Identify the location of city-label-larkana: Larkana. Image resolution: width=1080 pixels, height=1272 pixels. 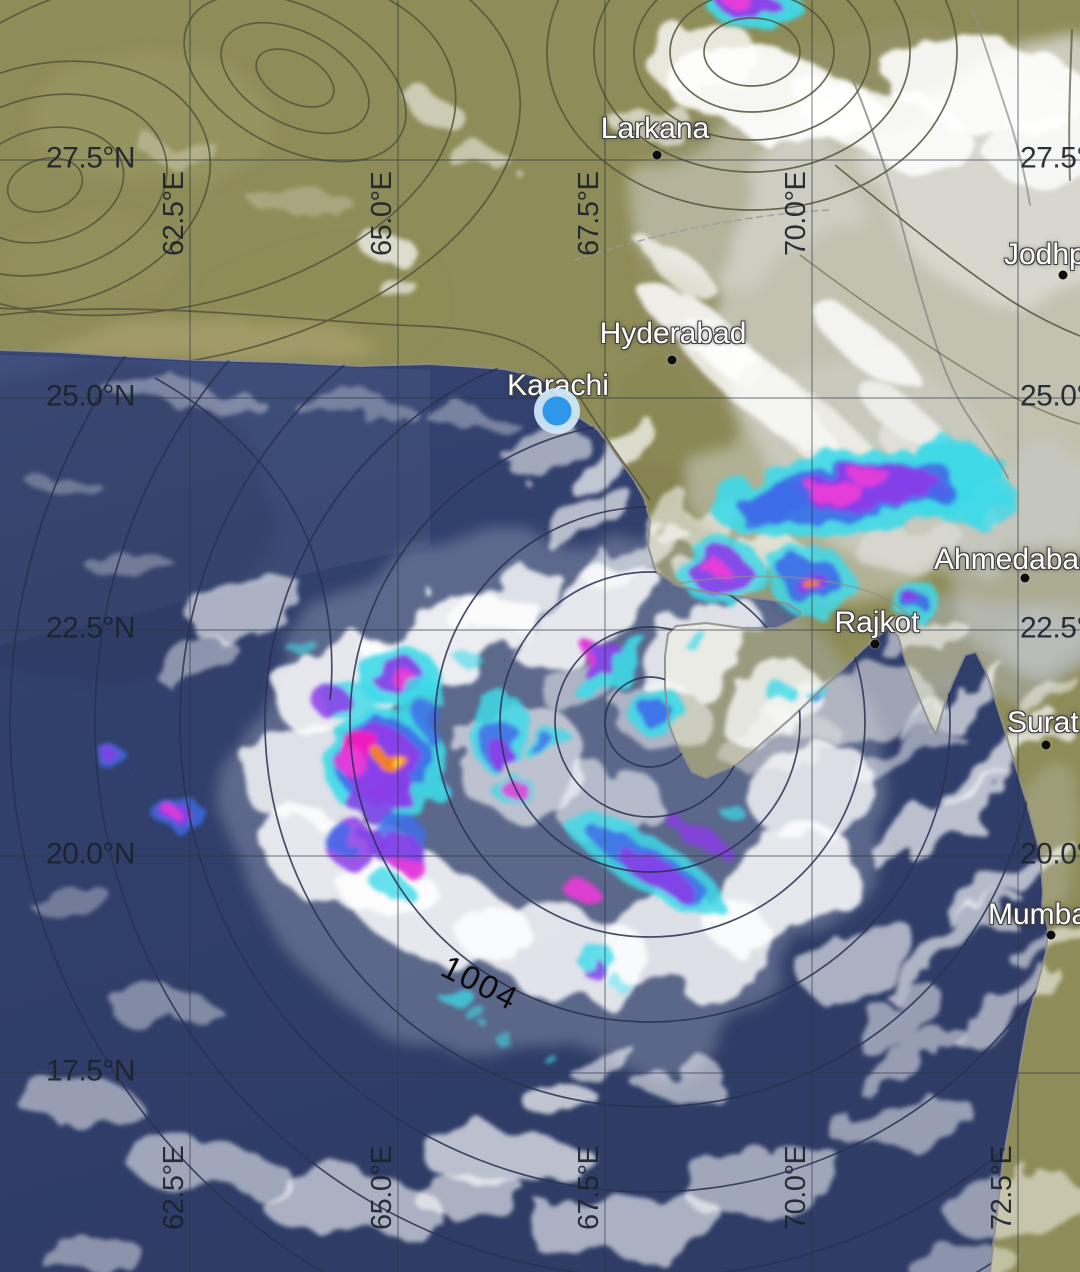
(655, 128).